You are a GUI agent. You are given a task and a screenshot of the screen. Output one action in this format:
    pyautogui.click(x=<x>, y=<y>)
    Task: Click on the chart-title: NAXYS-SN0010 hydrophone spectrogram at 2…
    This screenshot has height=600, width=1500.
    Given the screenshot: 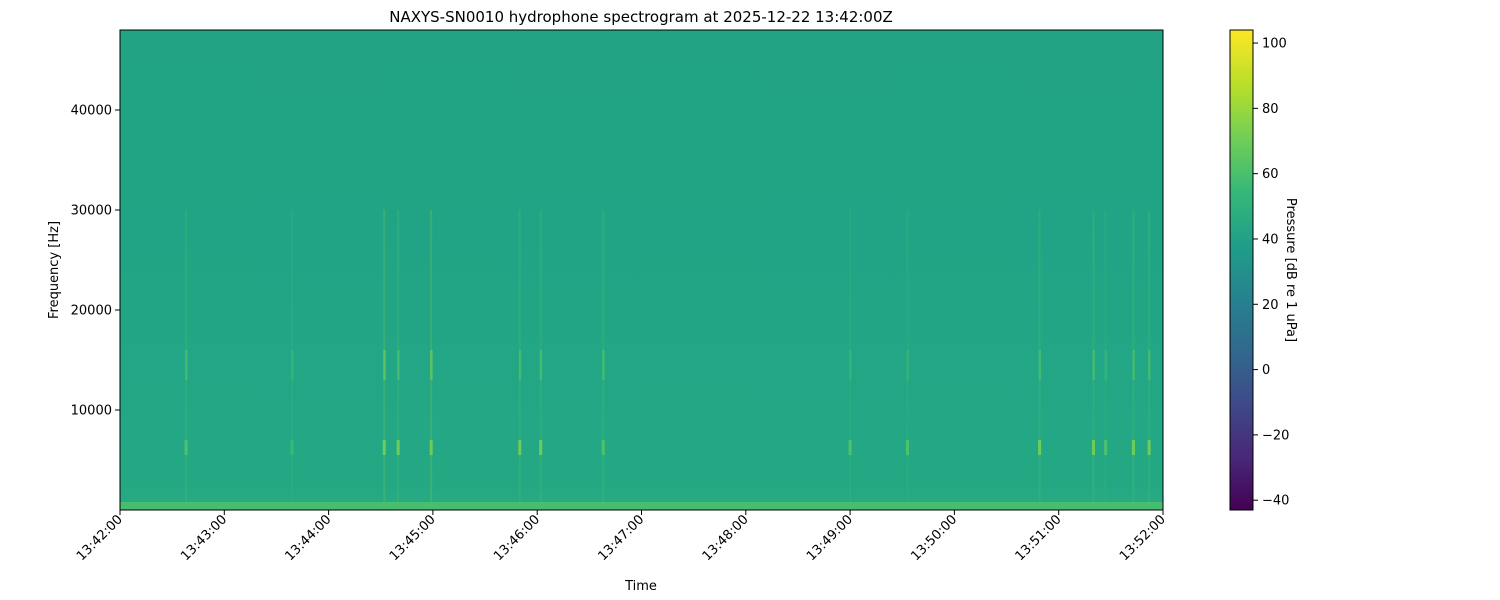 What is the action you would take?
    pyautogui.click(x=641, y=17)
    